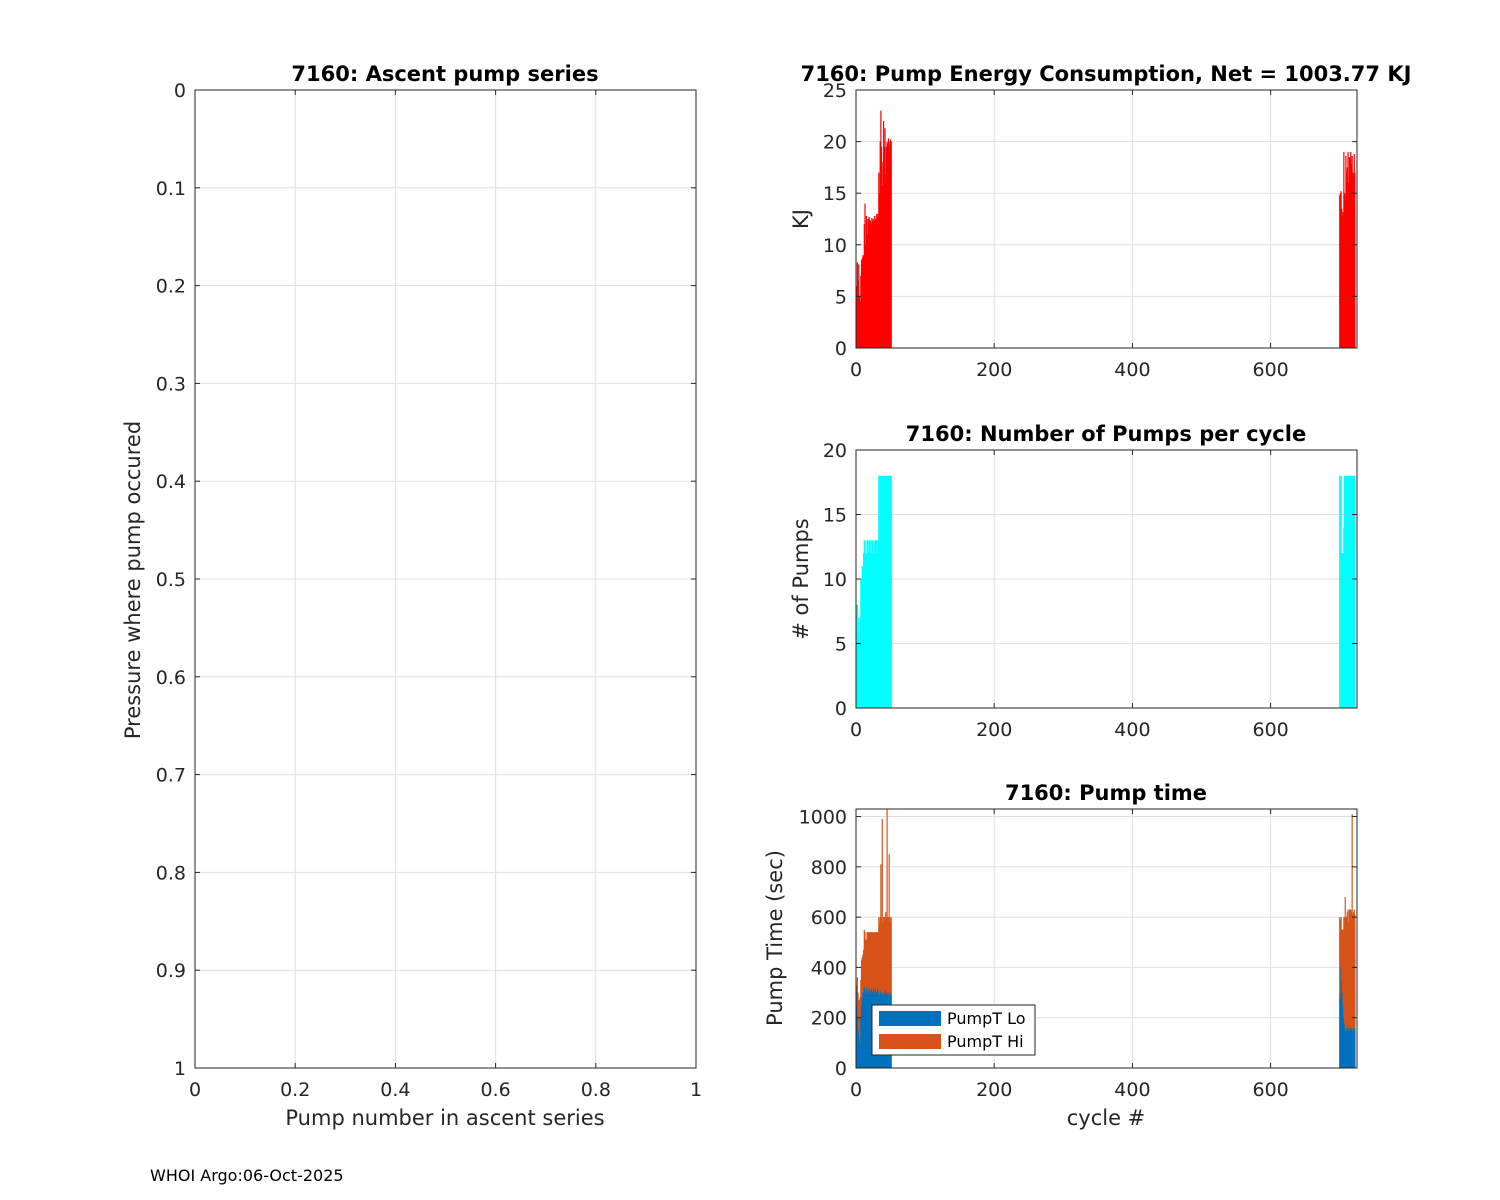 The width and height of the screenshot is (1500, 1200). What do you see at coordinates (986, 1018) in the screenshot?
I see `legend-label-lo: PumpT Lo` at bounding box center [986, 1018].